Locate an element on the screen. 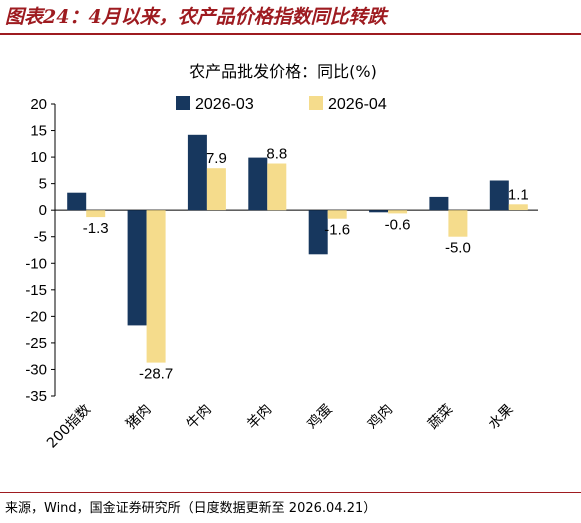  x-category-label: 鸡蛋 is located at coordinates (320, 417).